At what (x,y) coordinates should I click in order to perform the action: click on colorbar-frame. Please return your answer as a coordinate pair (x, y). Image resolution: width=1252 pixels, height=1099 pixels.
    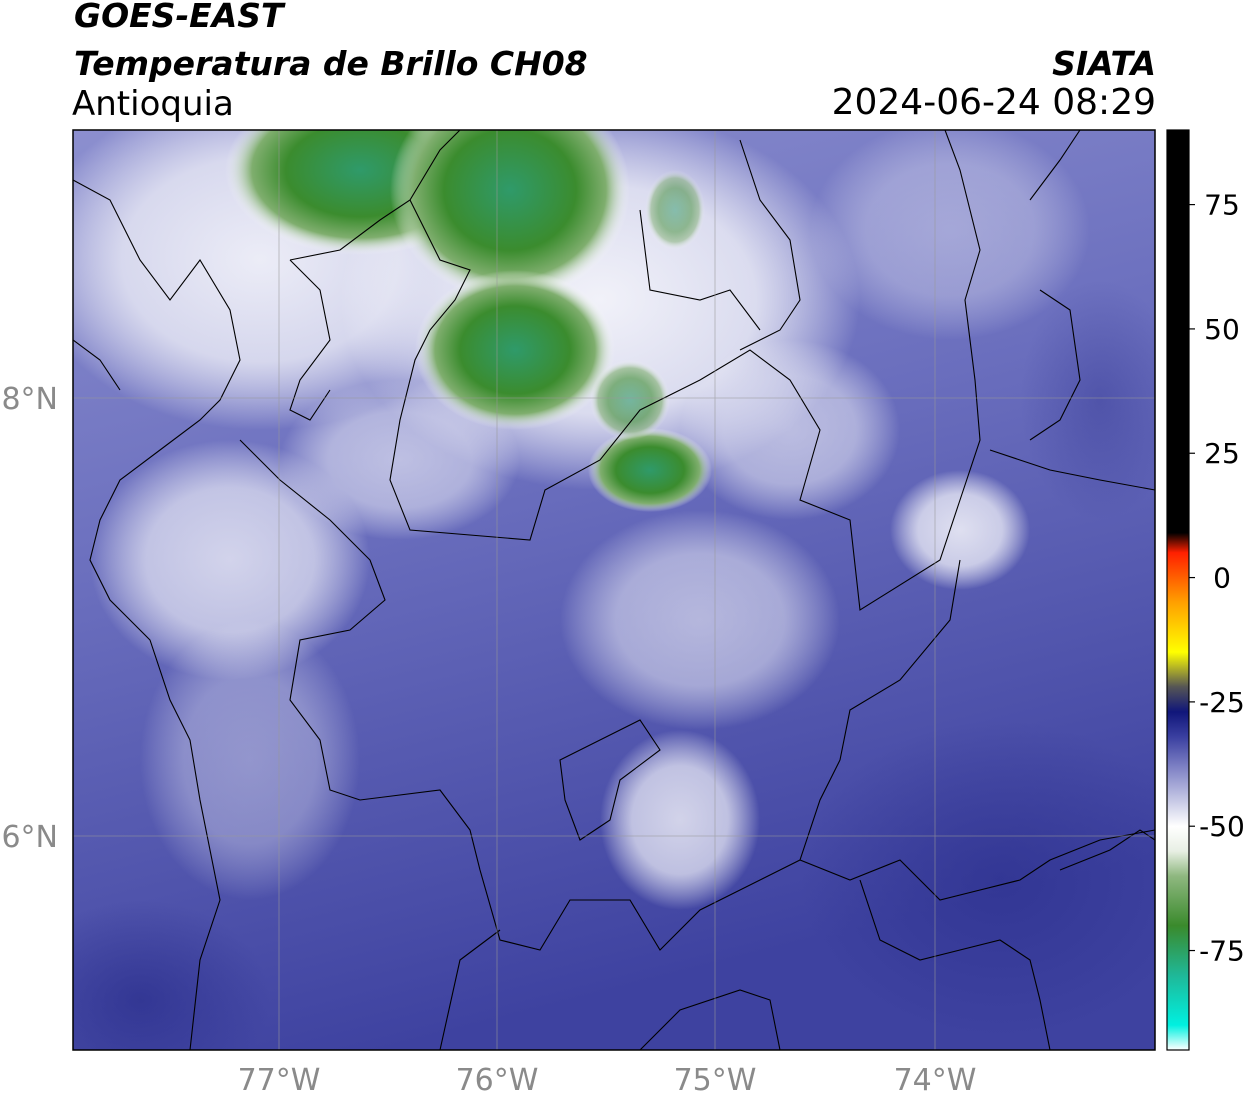
    Looking at the image, I should click on (1178, 590).